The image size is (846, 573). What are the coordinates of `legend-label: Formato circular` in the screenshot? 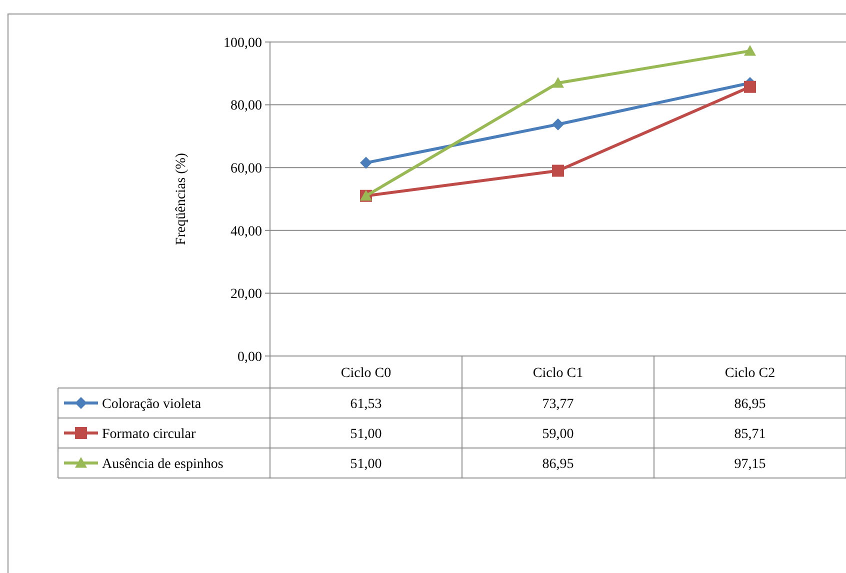 It's located at (149, 434).